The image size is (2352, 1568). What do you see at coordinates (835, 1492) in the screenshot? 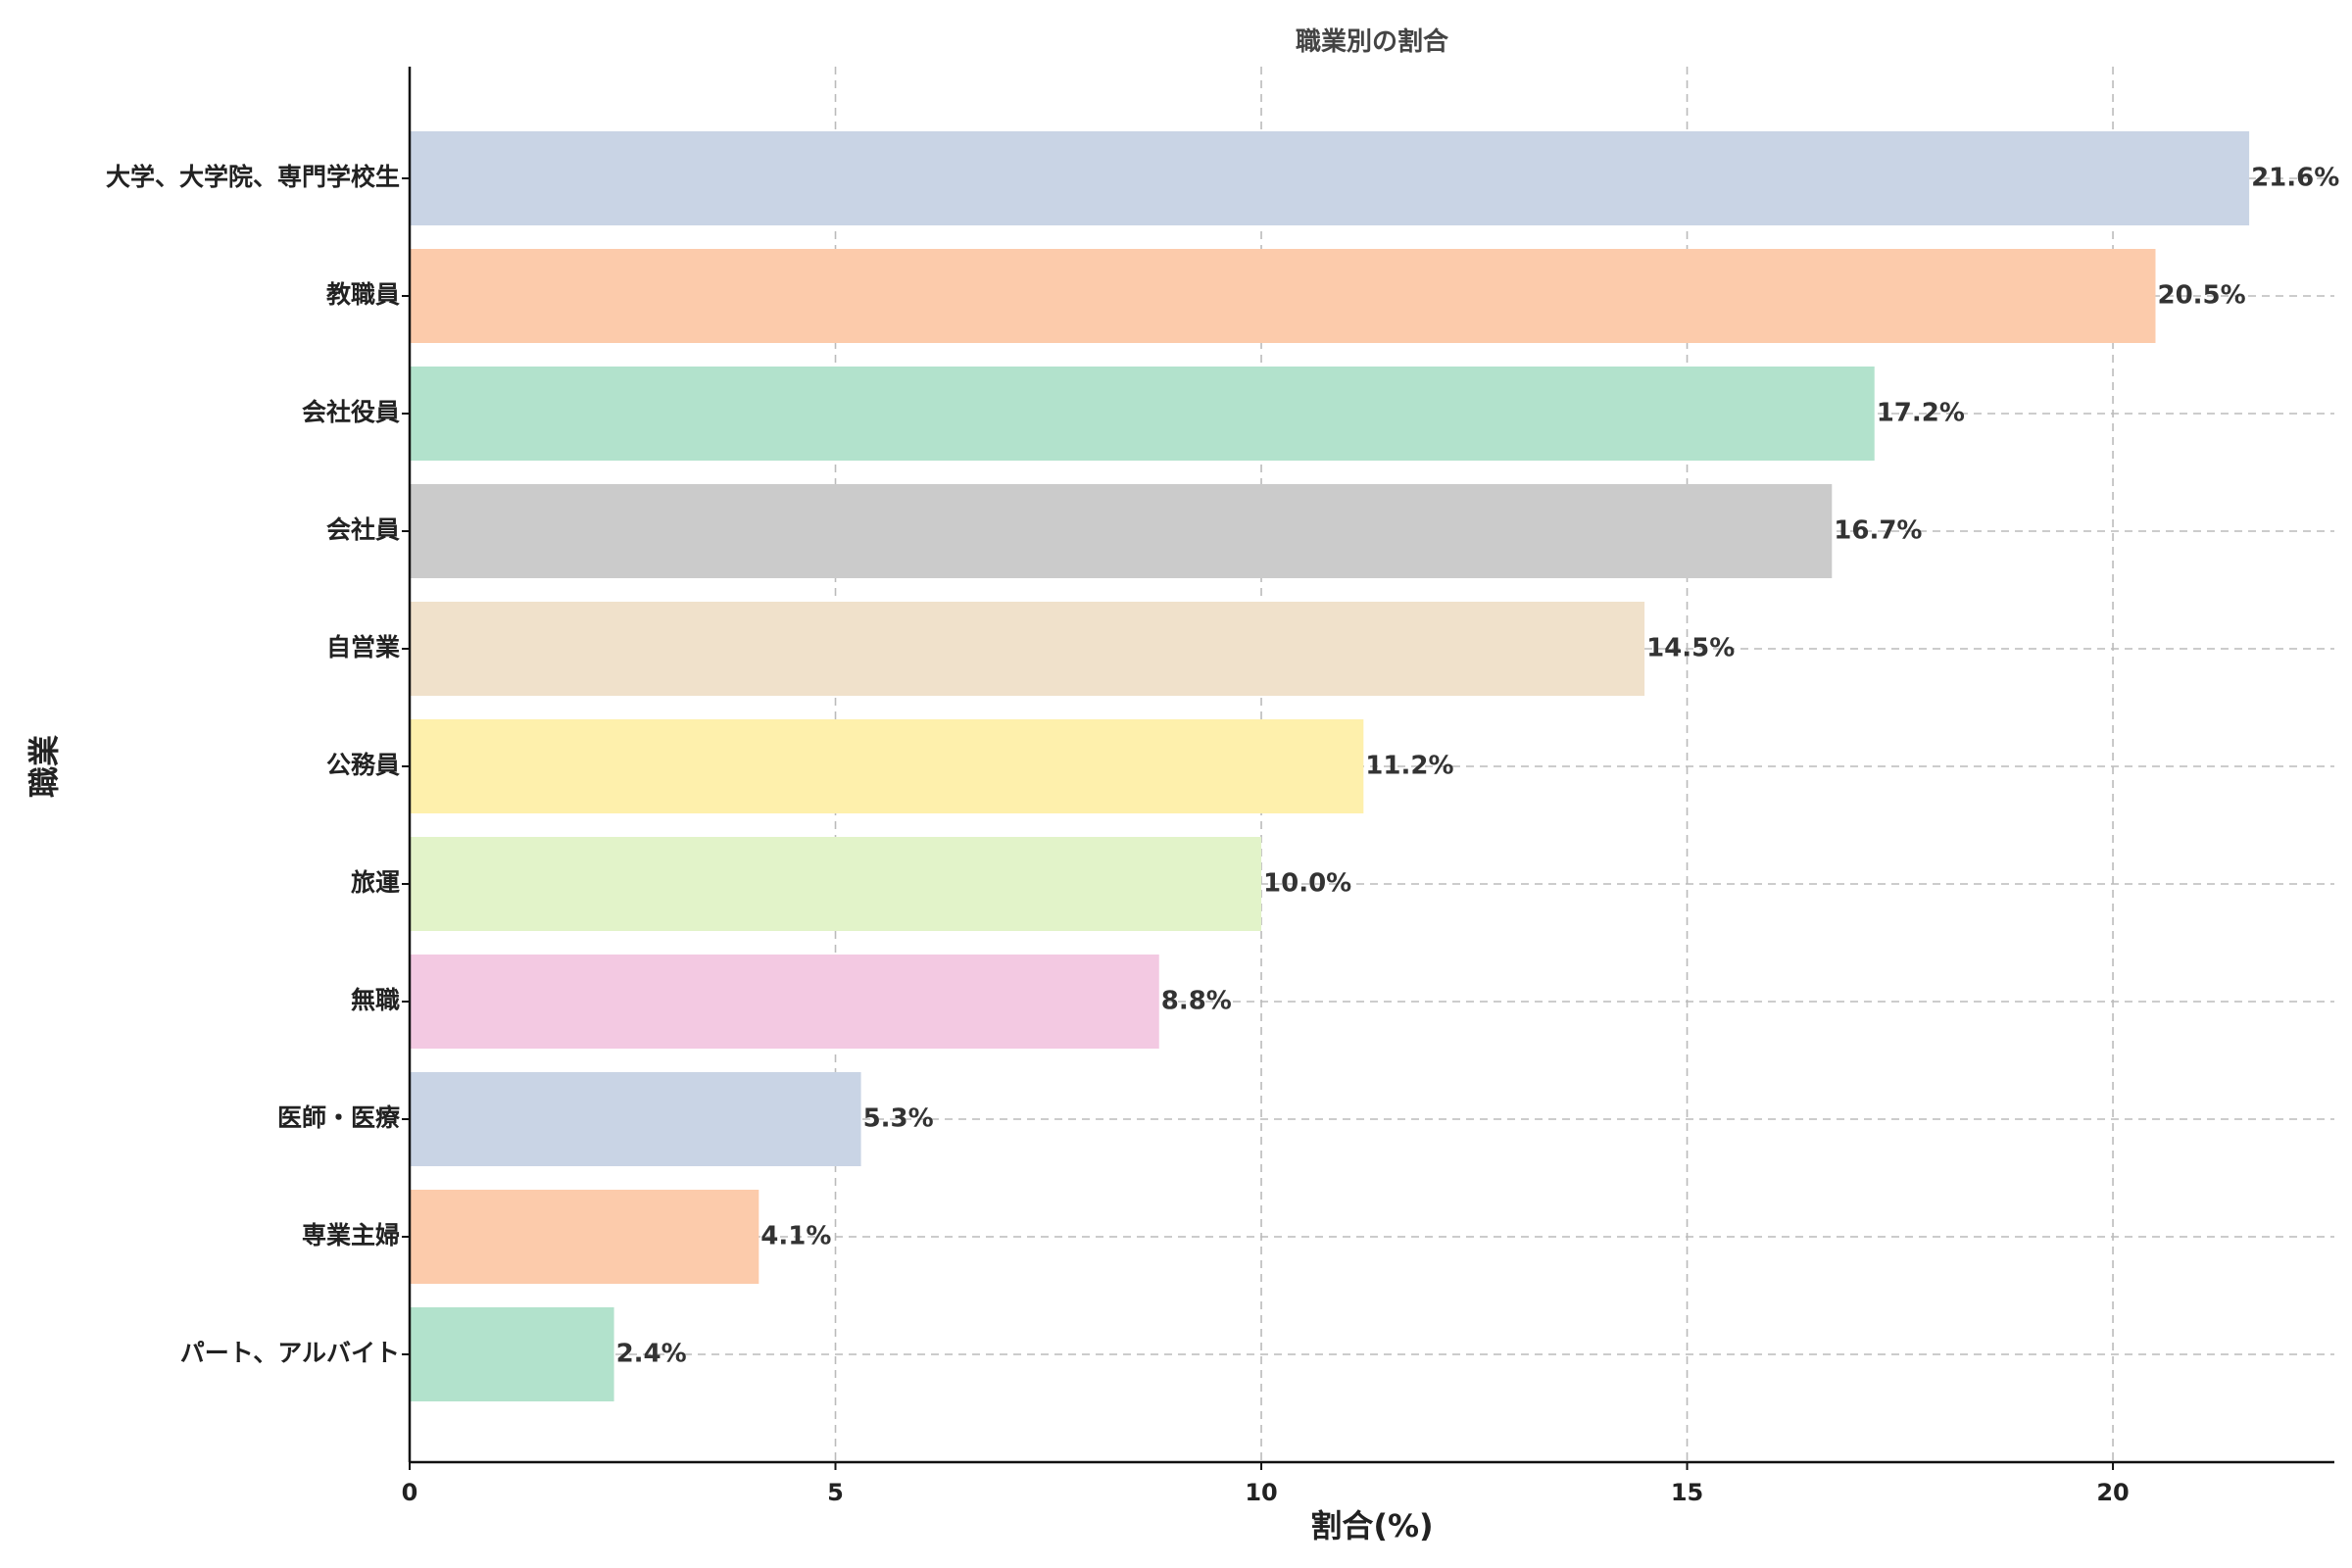
I see `x-tick-label: 5` at bounding box center [835, 1492].